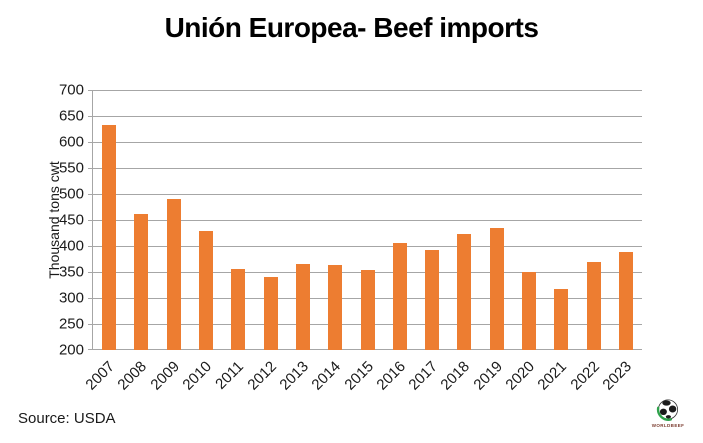 The image size is (703, 443). I want to click on bar-2020, so click(529, 311).